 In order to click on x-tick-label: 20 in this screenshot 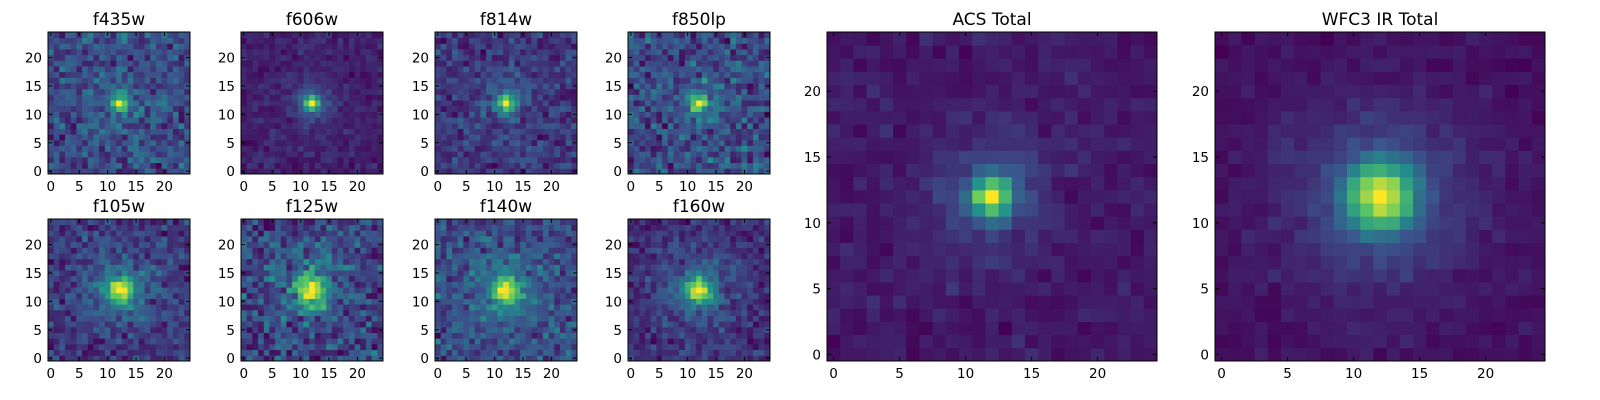, I will do `click(551, 374)`.